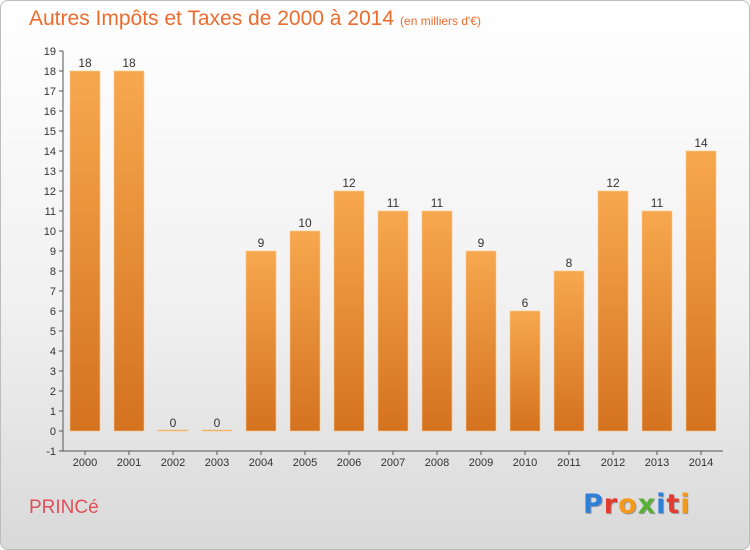  Describe the element at coordinates (212, 18) in the screenshot. I see `chart-title-text: Autres Impôts et Taxes de 2000 à 2014` at that location.